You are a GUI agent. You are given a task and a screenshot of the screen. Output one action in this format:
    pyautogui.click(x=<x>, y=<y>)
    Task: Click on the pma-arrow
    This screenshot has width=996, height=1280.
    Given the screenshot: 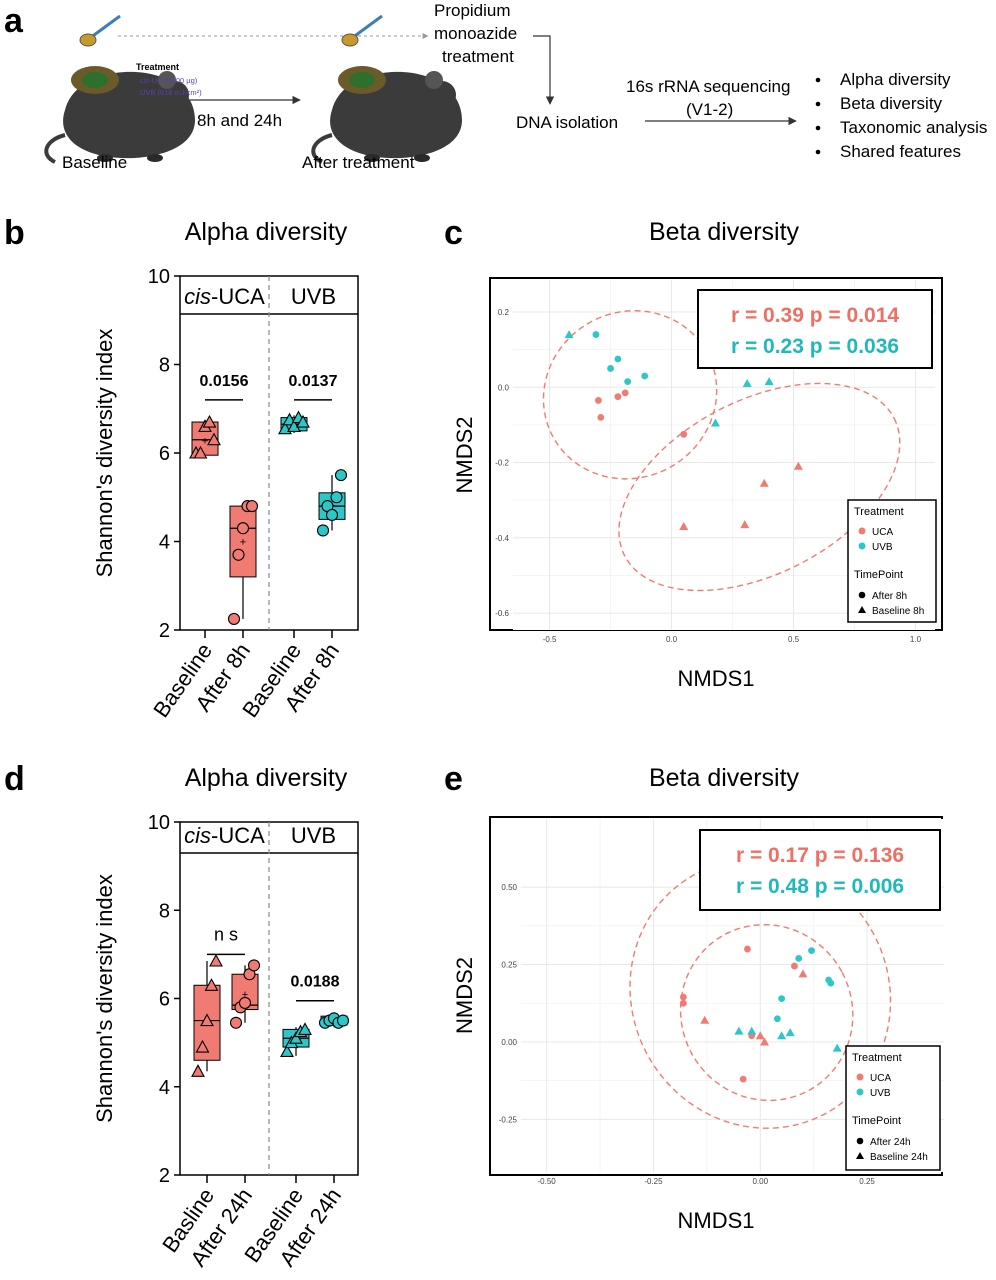 What is the action you would take?
    pyautogui.click(x=544, y=70)
    